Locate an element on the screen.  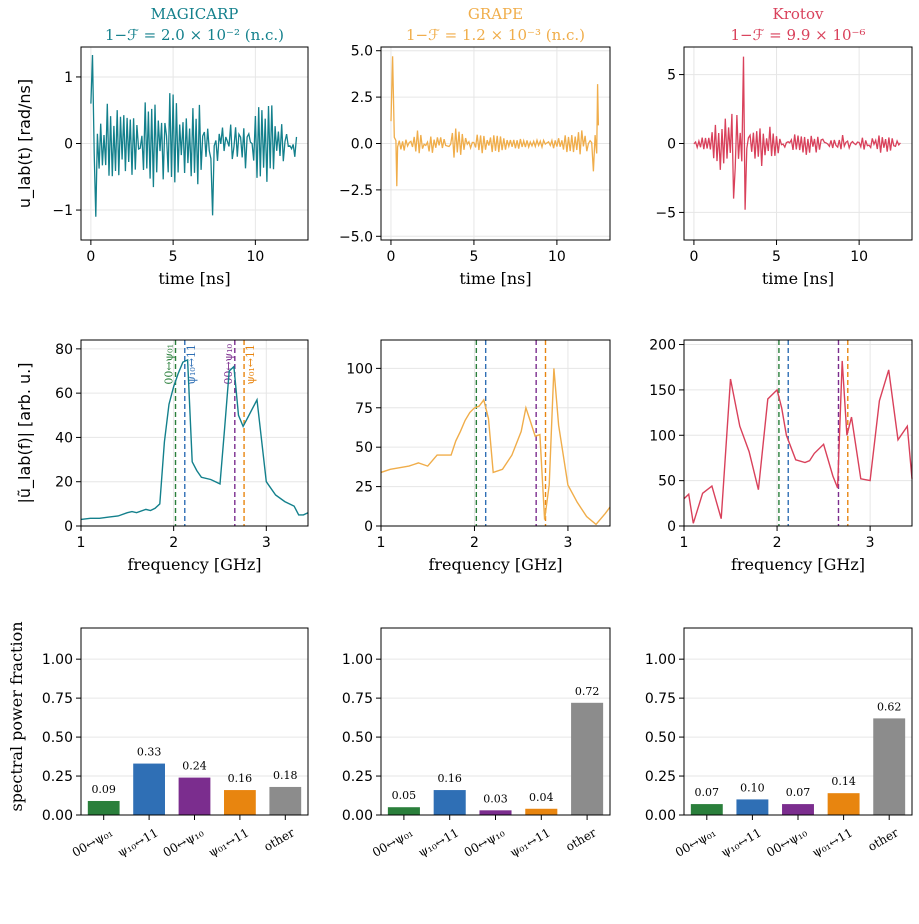
y-tick-label: 50 is located at coordinates (667, 482).